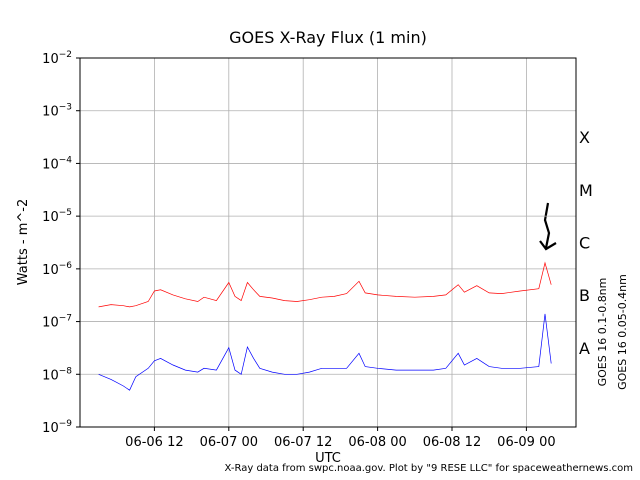 The height and width of the screenshot is (480, 640). What do you see at coordinates (57, 58) in the screenshot?
I see `y-tick-label: 10⁻²` at bounding box center [57, 58].